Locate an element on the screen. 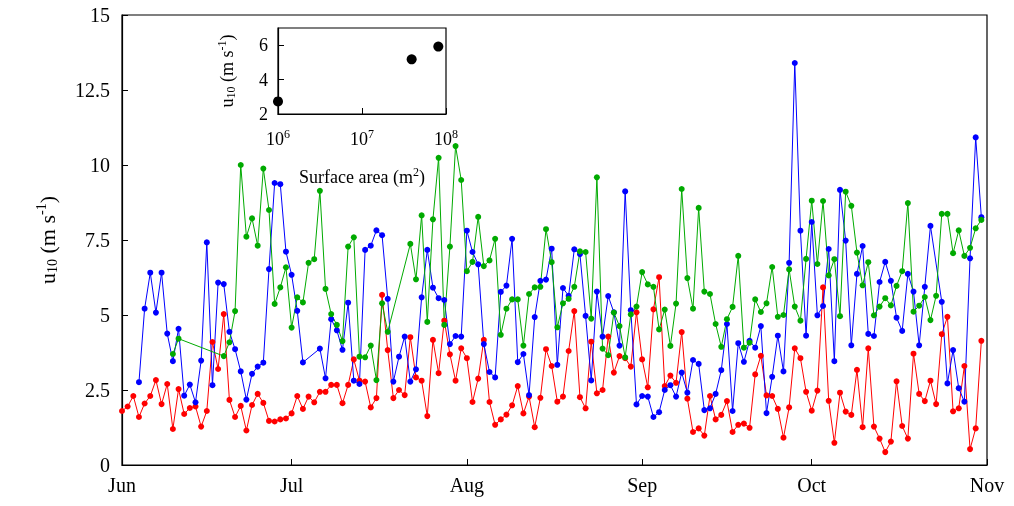  y-tick-label: 6 is located at coordinates (263, 45).